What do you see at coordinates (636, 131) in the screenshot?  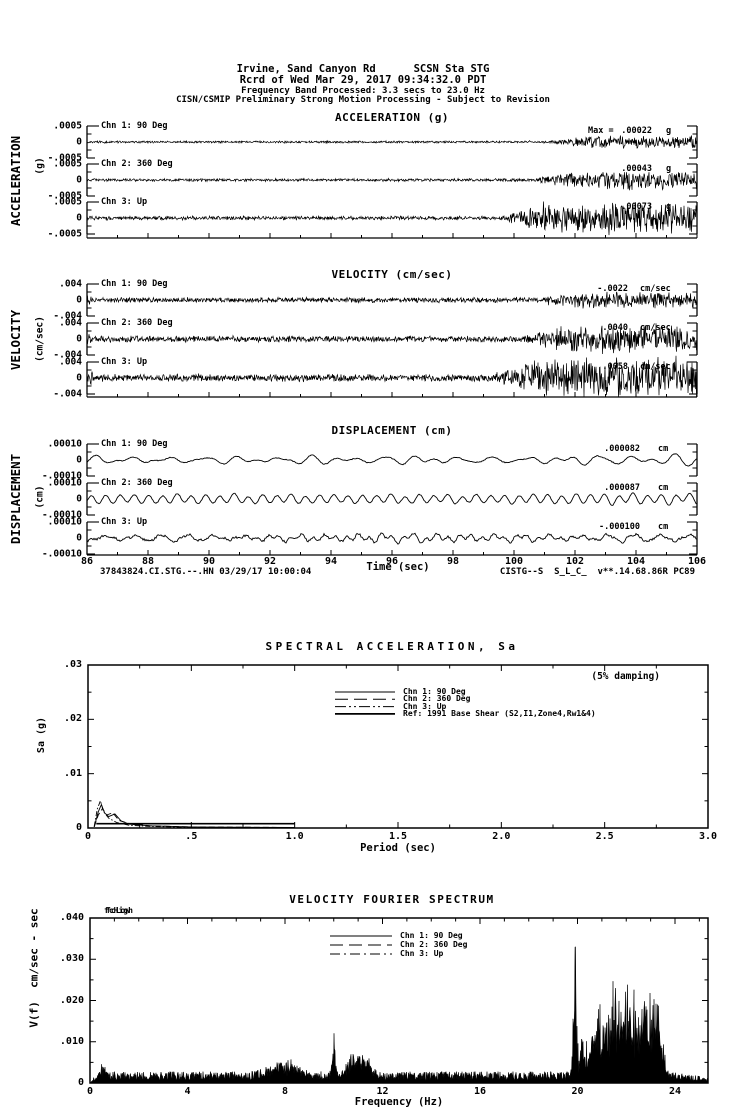 I see `max-value: .00022` at bounding box center [636, 131].